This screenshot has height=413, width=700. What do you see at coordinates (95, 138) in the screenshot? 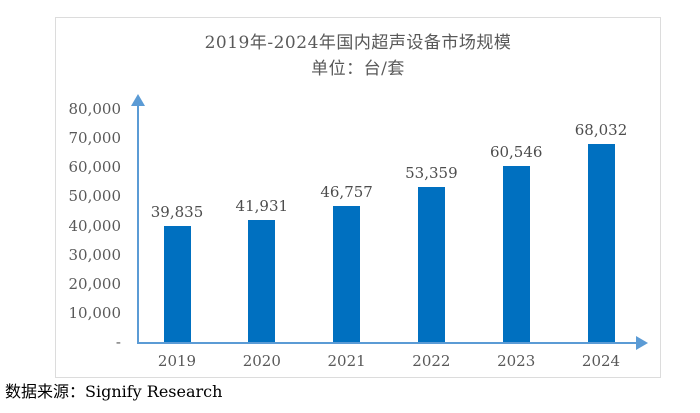
I see `y-axis-tick-label: 70,000` at bounding box center [95, 138].